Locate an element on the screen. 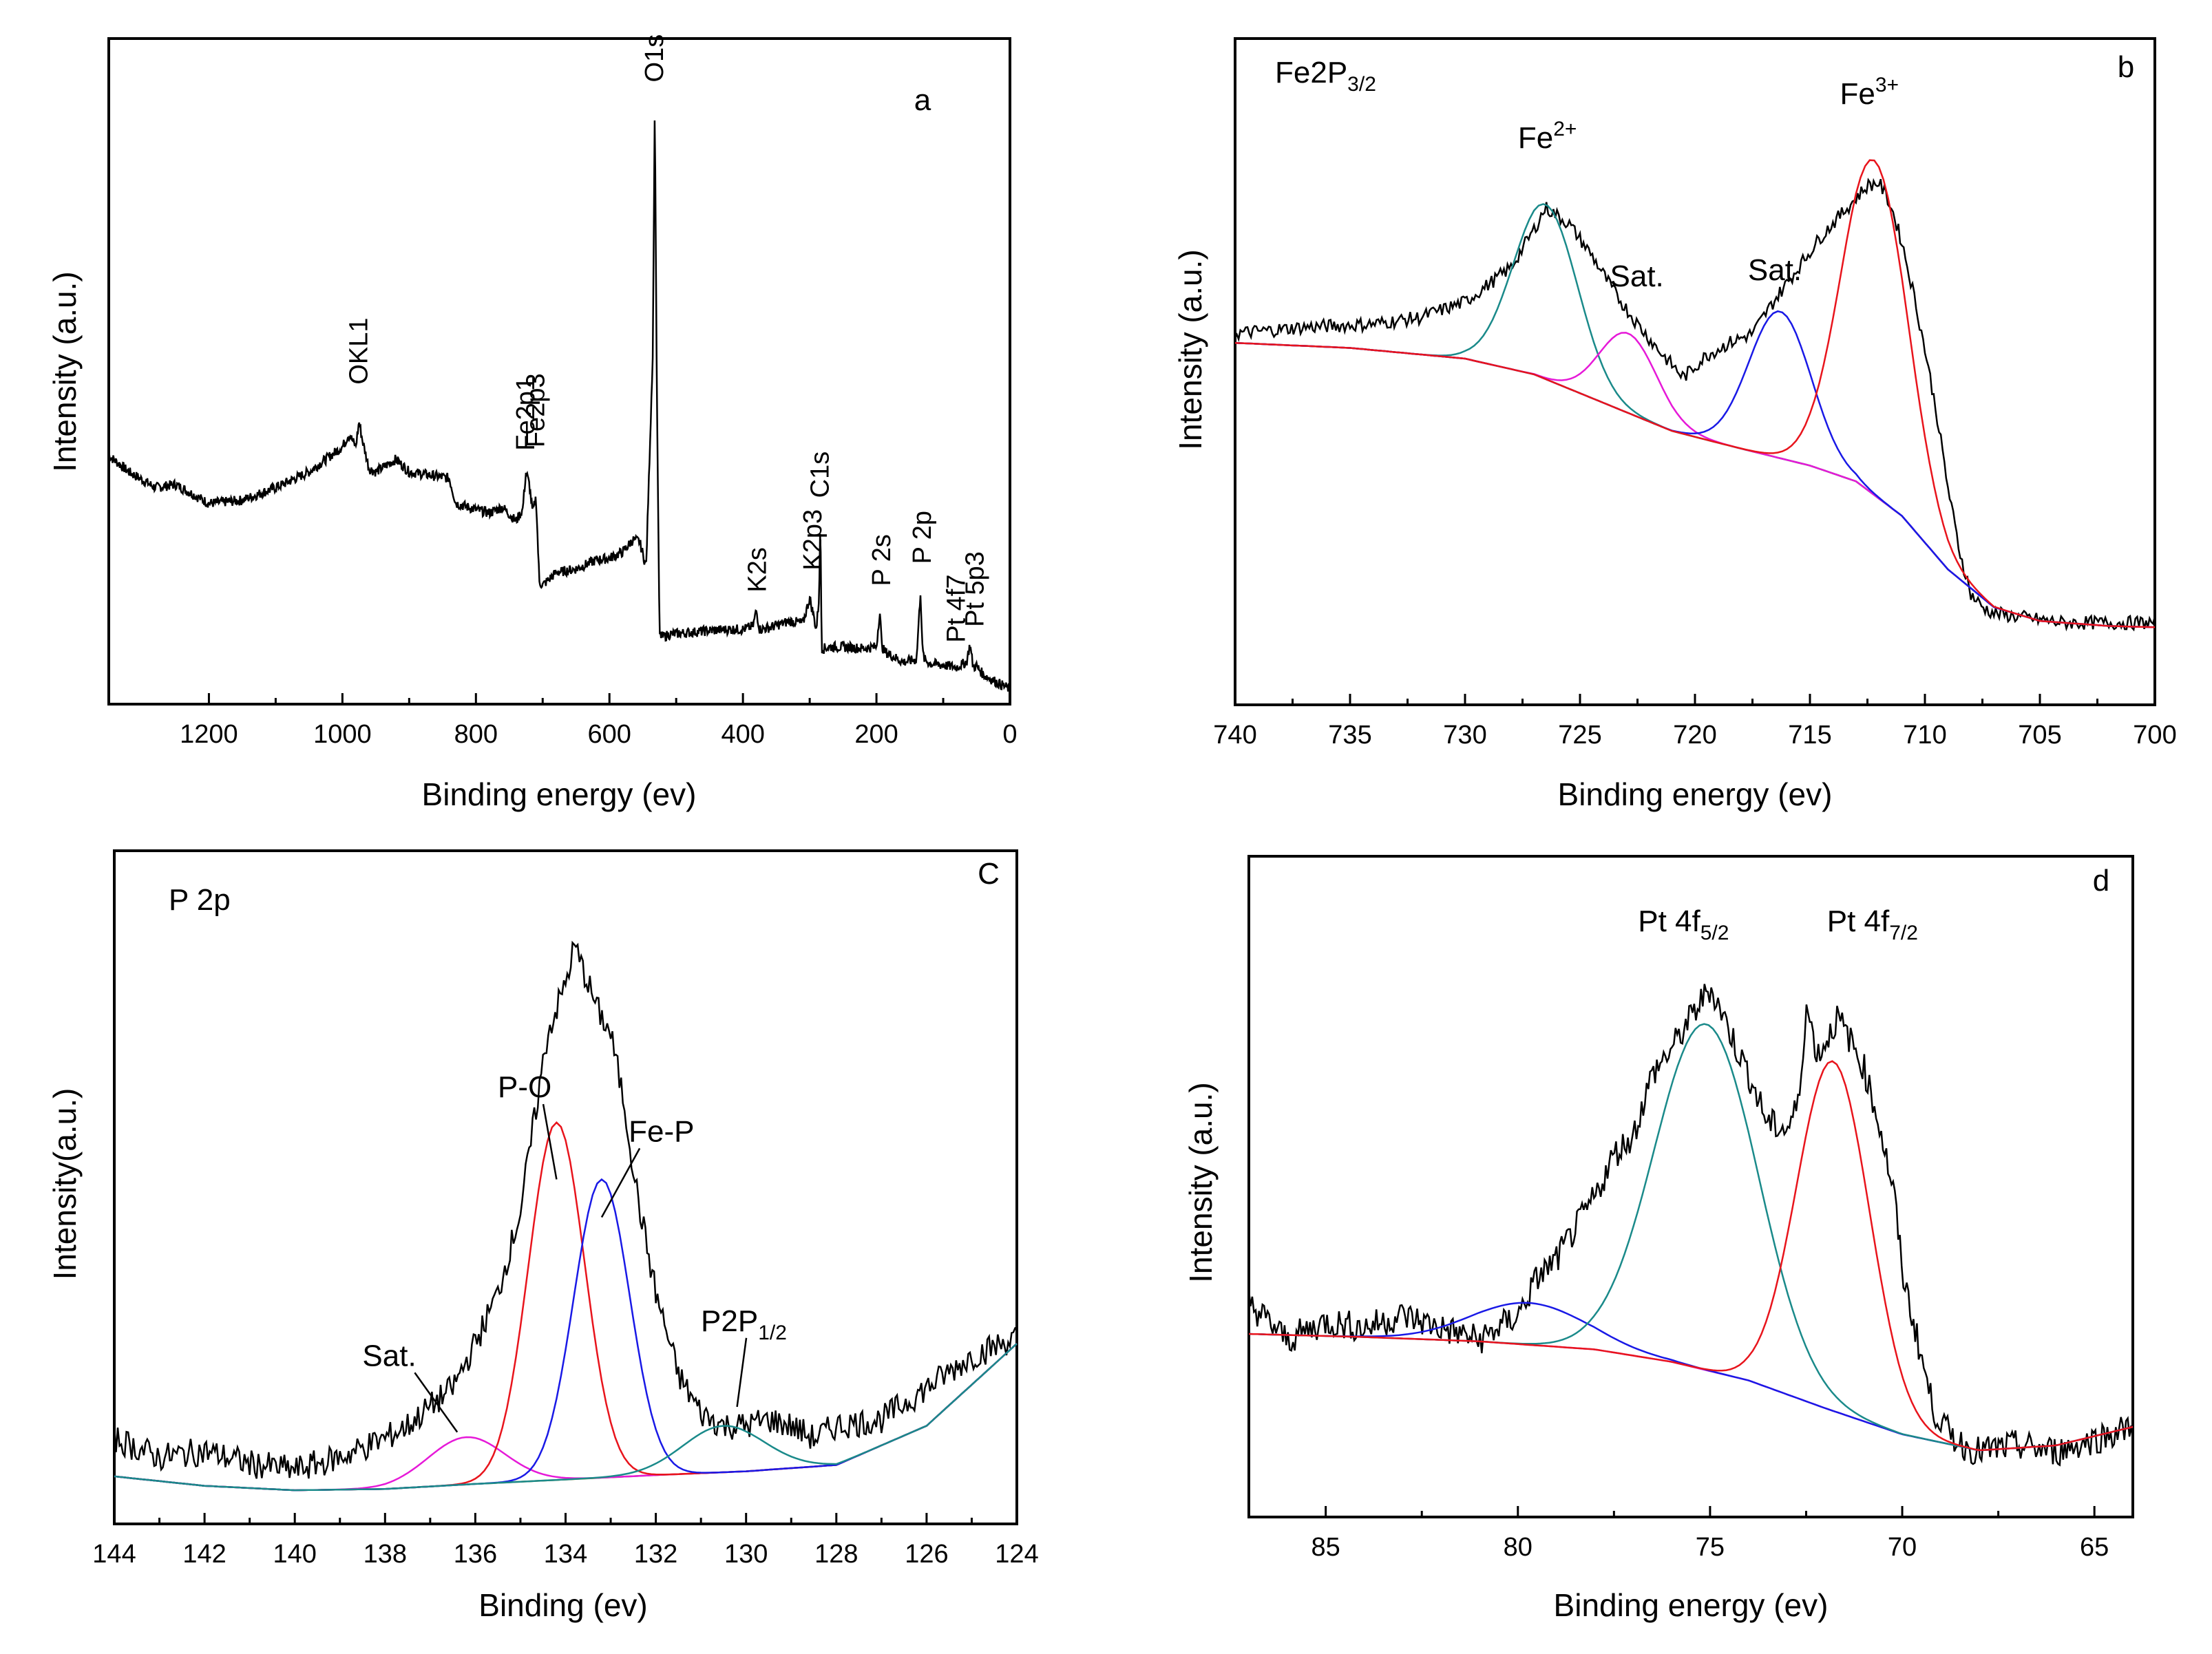 This screenshot has height=1654, width=2212. panel-b-experimental is located at coordinates (1695, 405).